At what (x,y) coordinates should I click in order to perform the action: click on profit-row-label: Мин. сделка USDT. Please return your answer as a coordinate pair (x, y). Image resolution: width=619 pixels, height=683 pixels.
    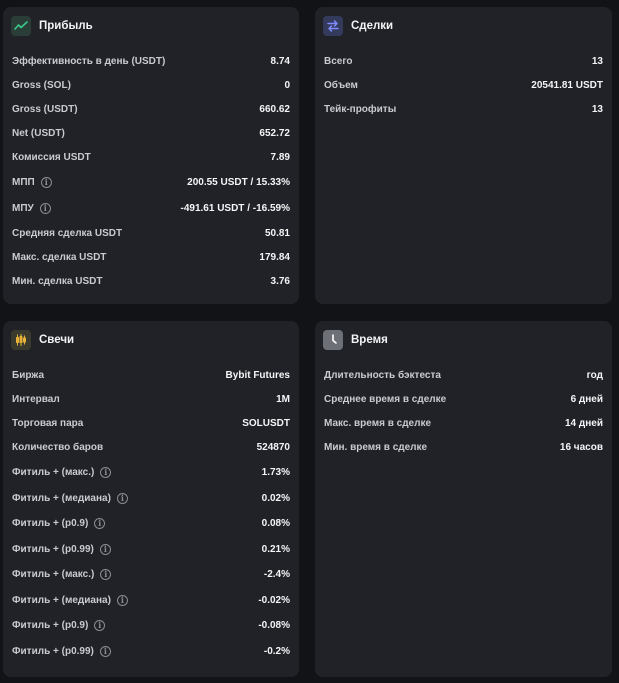
    Looking at the image, I should click on (57, 281).